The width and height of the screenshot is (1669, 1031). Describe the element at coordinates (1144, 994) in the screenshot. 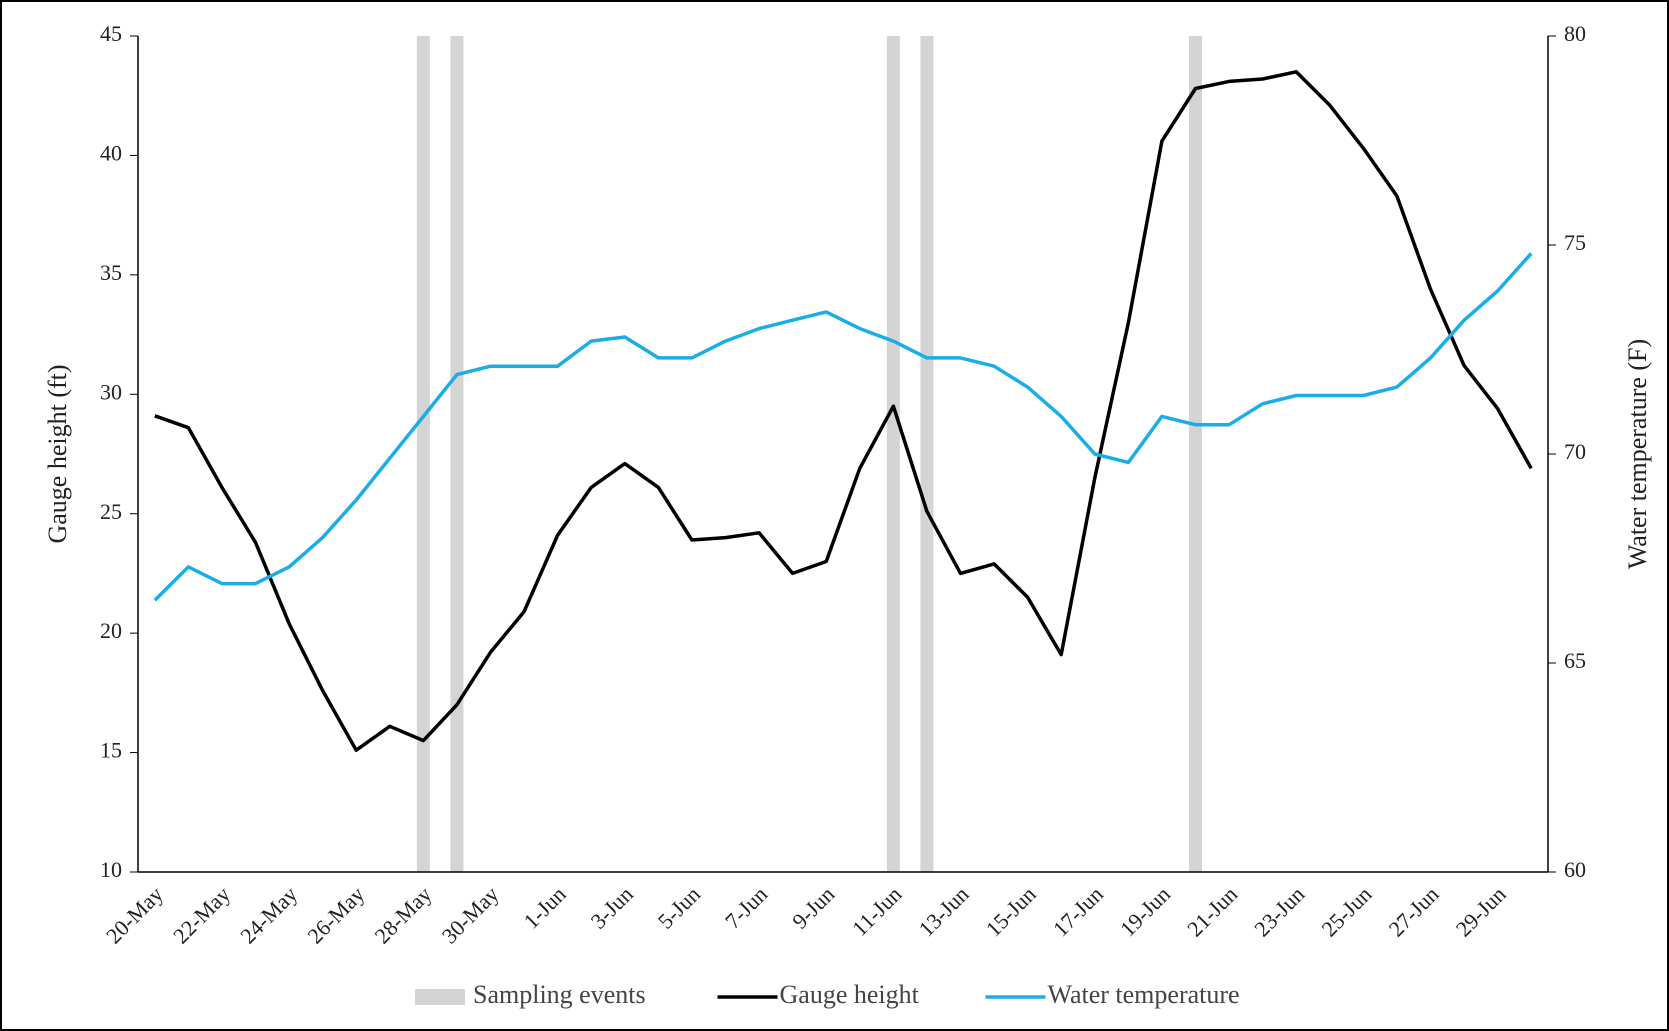

I see `legend-label: Water temperature` at that location.